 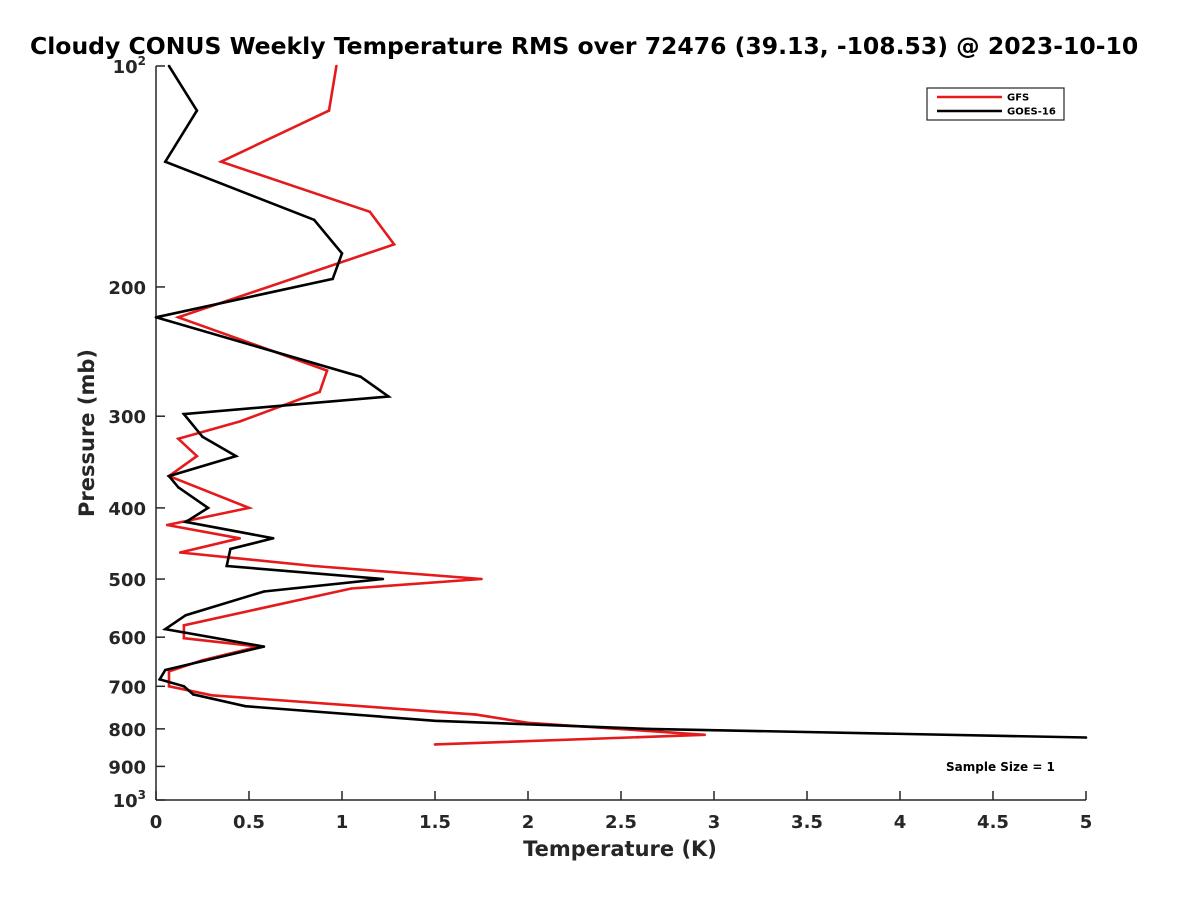 I want to click on y-tick-label: 900, so click(x=127, y=767).